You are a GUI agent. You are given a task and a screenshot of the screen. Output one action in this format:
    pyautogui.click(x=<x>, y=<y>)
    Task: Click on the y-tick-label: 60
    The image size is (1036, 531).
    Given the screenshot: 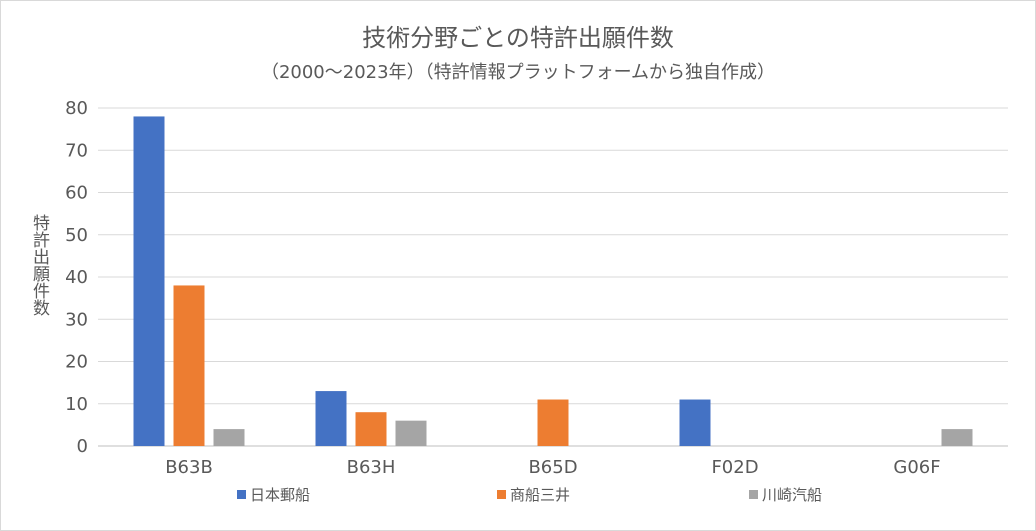 What is the action you would take?
    pyautogui.click(x=76, y=193)
    